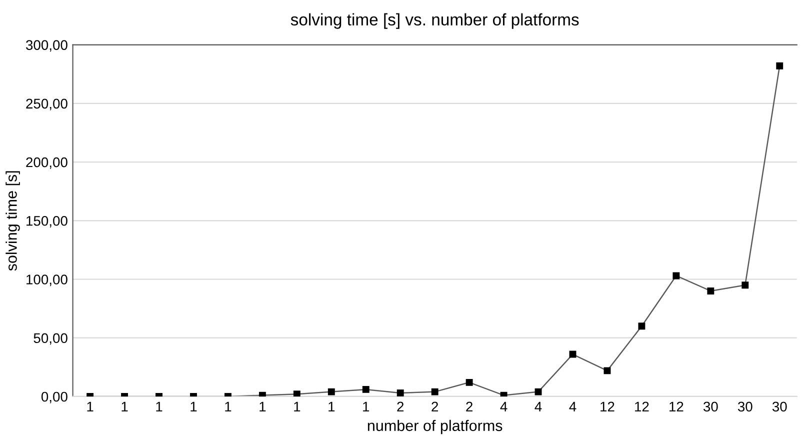 This screenshot has width=809, height=448. What do you see at coordinates (47, 46) in the screenshot?
I see `y-tick-label: 300,00` at bounding box center [47, 46].